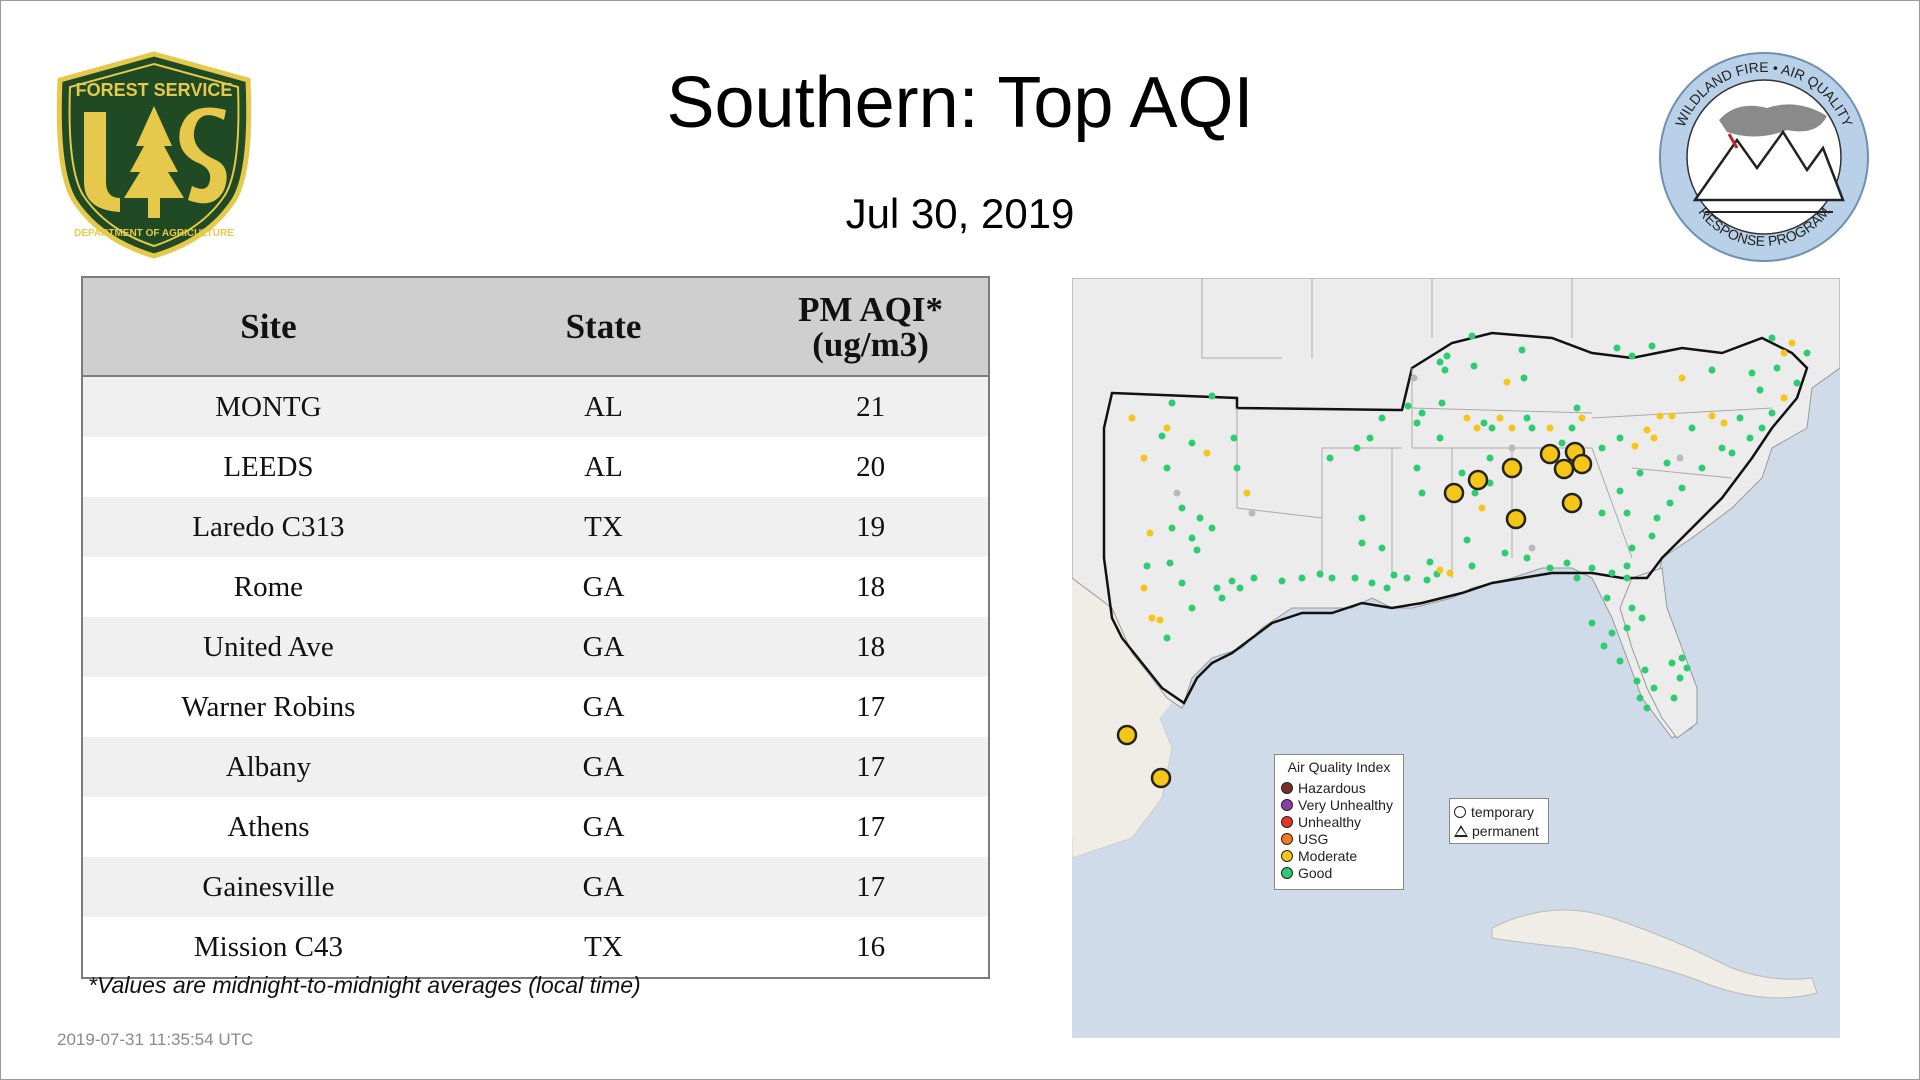 This screenshot has height=1080, width=1920. I want to click on legend-label: permanent, so click(1505, 830).